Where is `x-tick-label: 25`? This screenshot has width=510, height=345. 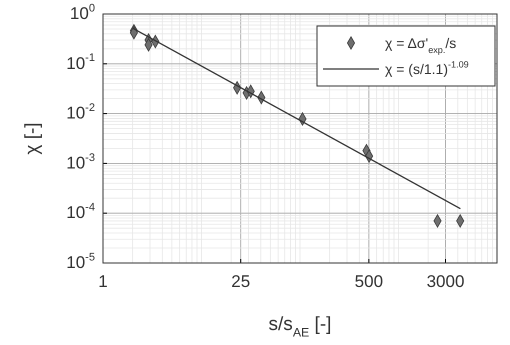 x-tick-label: 25 is located at coordinates (240, 281).